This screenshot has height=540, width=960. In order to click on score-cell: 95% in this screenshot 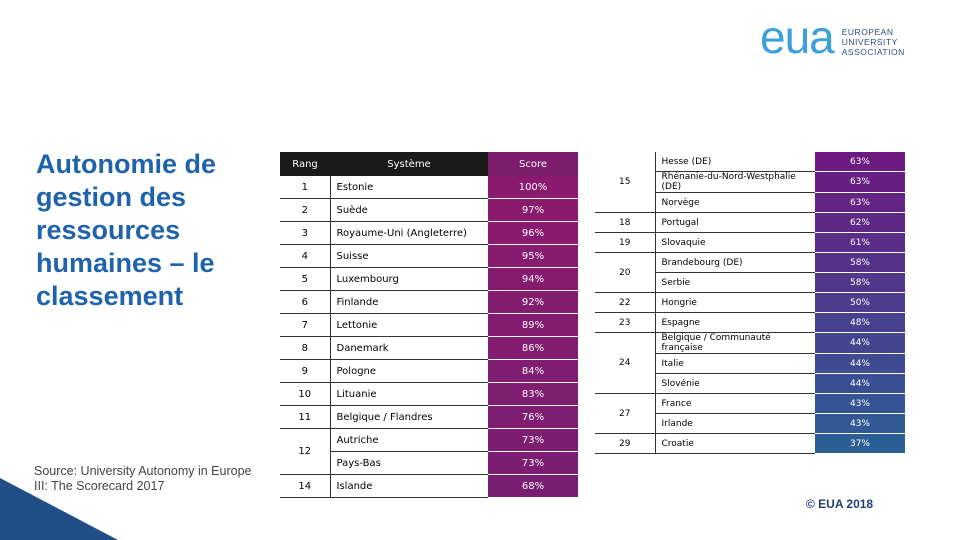, I will do `click(533, 256)`.